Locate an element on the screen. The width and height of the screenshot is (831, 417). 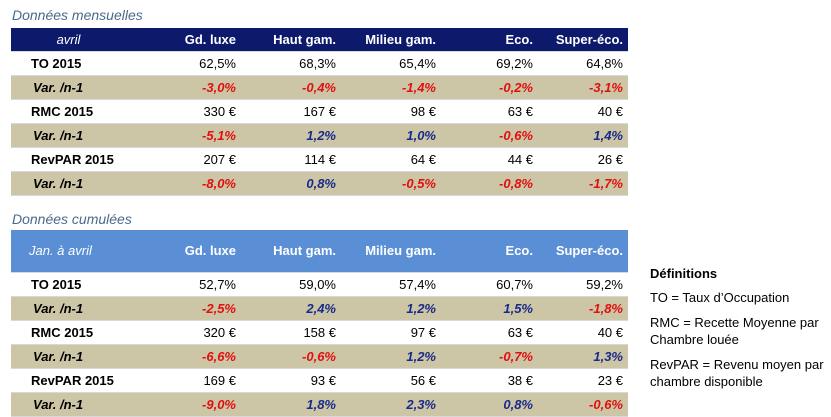
variation-row: Var. /n-1 -3,0% -0,4% -1,4% -0,2% -3,1% is located at coordinates (319, 87).